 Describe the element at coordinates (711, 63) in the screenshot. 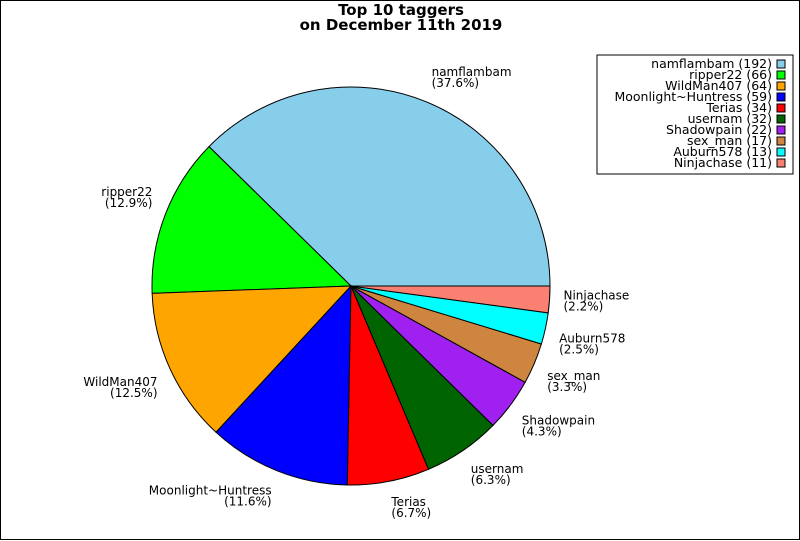

I see `legend-entry-namflambam: namflambam (192)` at that location.